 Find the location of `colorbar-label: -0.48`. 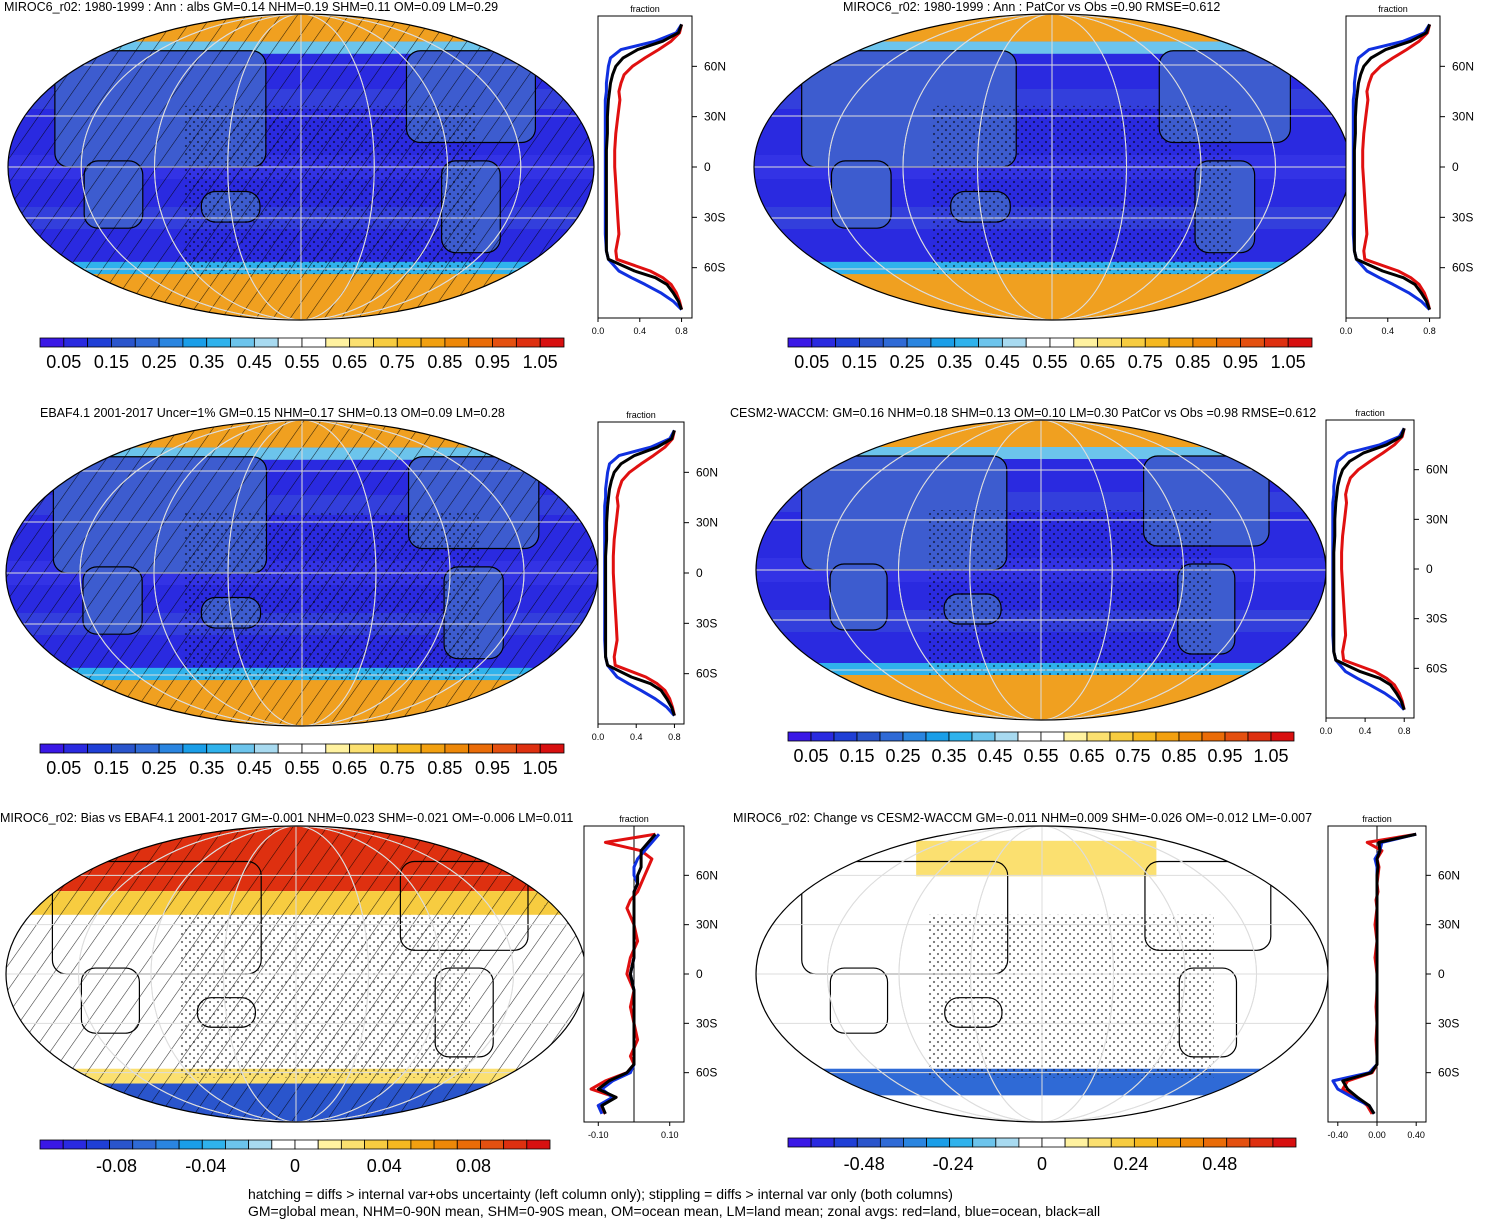

colorbar-label: -0.48 is located at coordinates (864, 1164).